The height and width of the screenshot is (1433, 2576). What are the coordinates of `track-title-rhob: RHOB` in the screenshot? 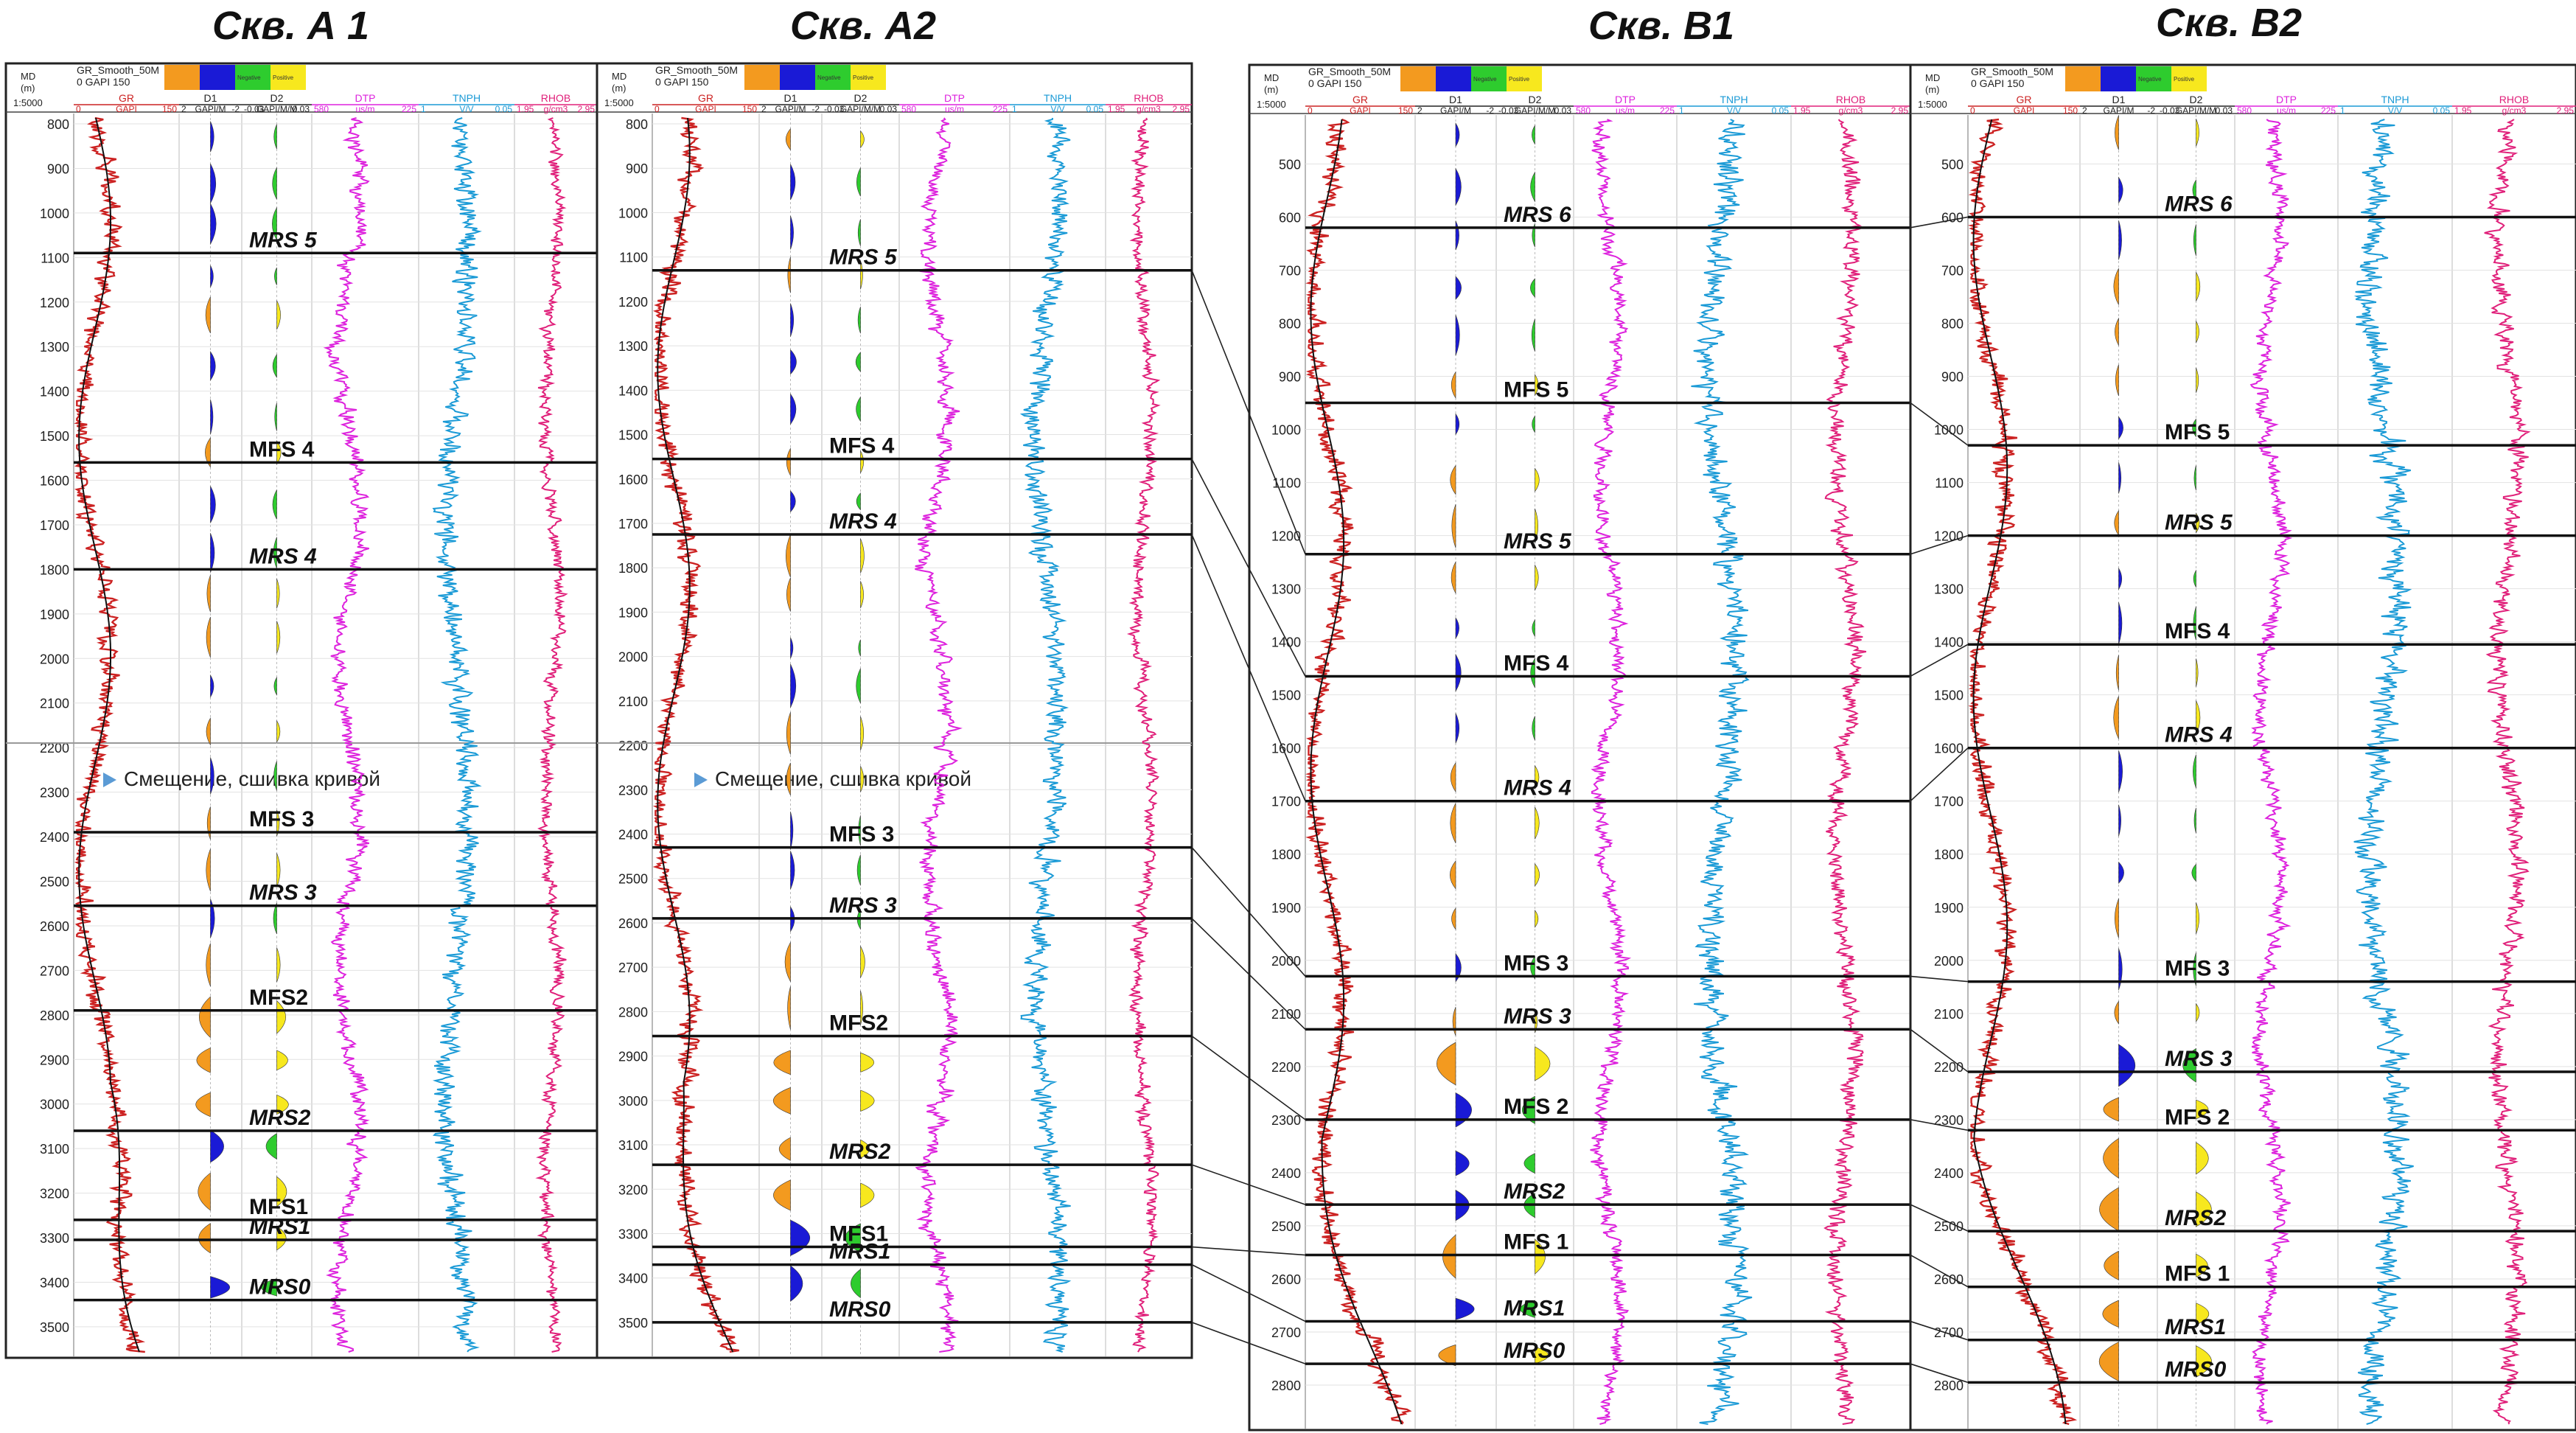 It's located at (1851, 99).